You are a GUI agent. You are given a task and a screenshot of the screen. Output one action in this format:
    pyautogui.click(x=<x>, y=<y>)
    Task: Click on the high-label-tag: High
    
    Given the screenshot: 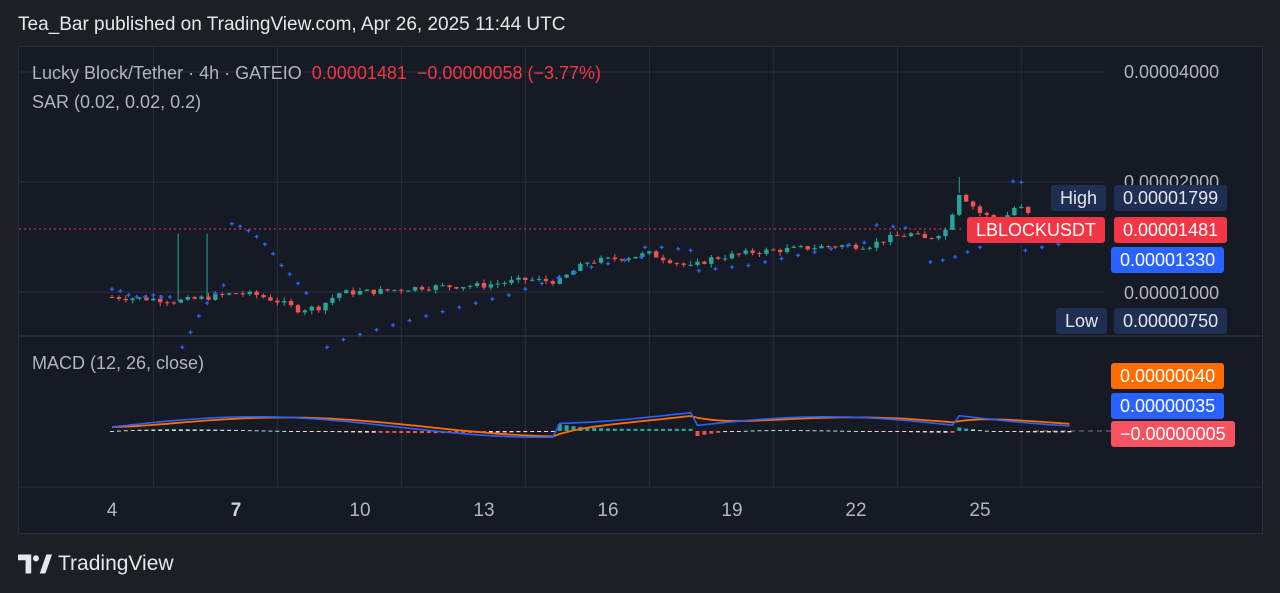 What is the action you would take?
    pyautogui.click(x=1079, y=198)
    